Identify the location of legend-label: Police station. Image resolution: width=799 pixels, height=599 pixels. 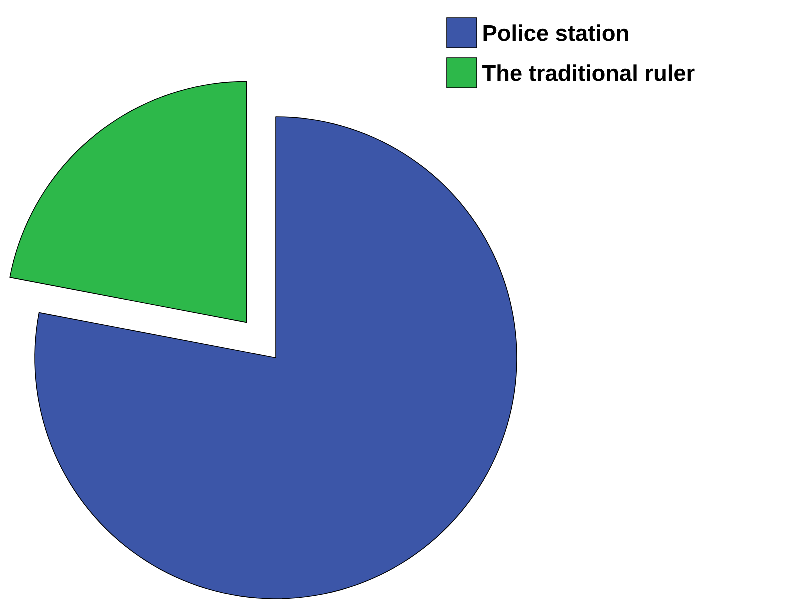
(556, 33).